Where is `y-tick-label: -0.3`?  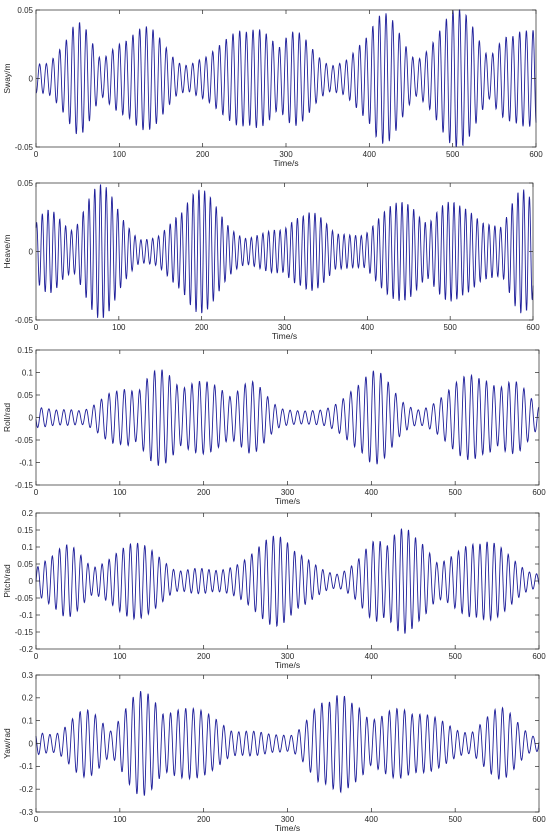
y-tick-label: -0.3 is located at coordinates (26, 812).